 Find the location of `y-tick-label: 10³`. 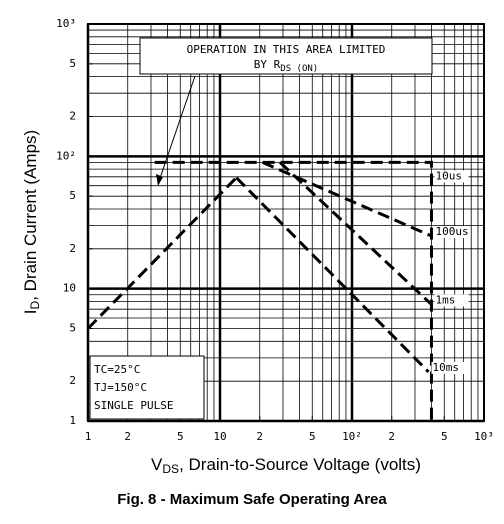

y-tick-label: 10³ is located at coordinates (66, 23).